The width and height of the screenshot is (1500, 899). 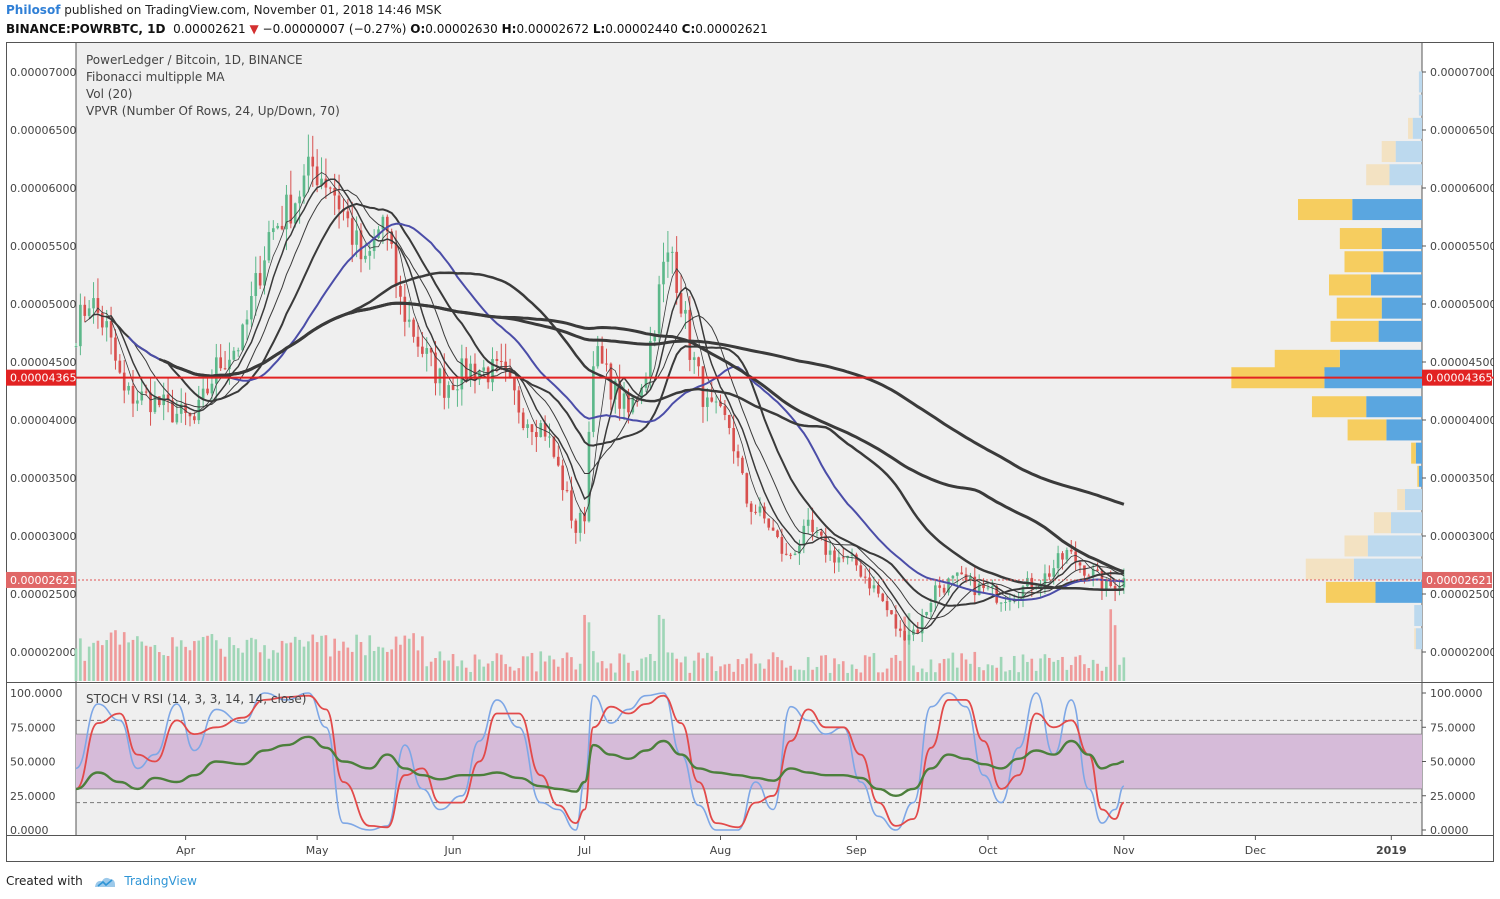 I want to click on ohlc-high: 0.00002672, so click(x=553, y=29).